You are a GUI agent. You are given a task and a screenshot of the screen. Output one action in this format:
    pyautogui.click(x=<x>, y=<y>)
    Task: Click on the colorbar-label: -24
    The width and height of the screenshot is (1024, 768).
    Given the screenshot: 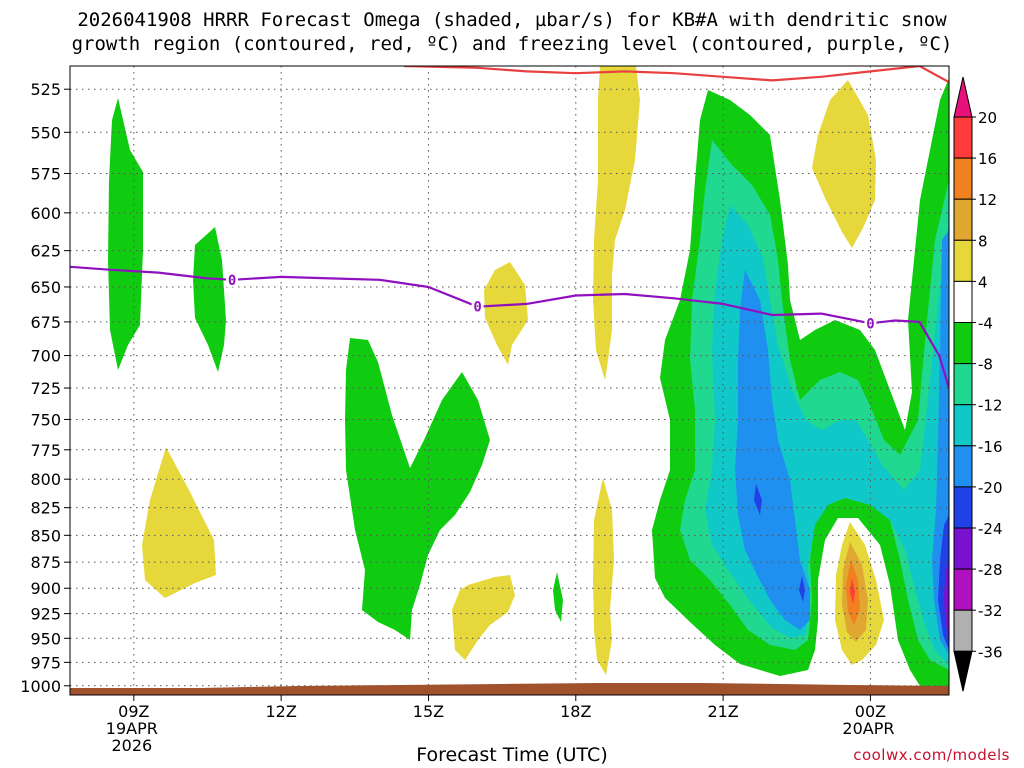 What is the action you would take?
    pyautogui.click(x=990, y=529)
    